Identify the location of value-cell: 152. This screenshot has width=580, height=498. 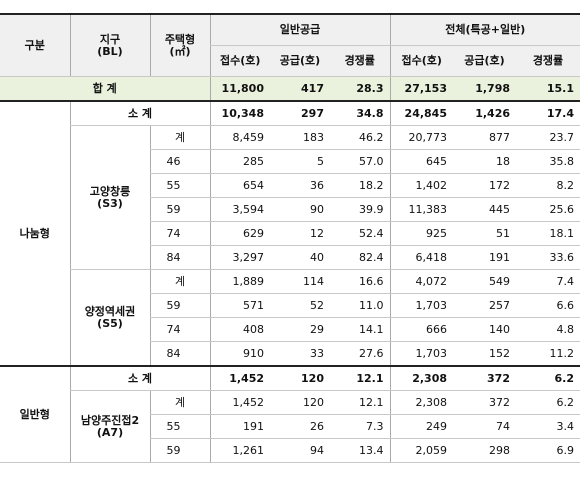
(484, 354).